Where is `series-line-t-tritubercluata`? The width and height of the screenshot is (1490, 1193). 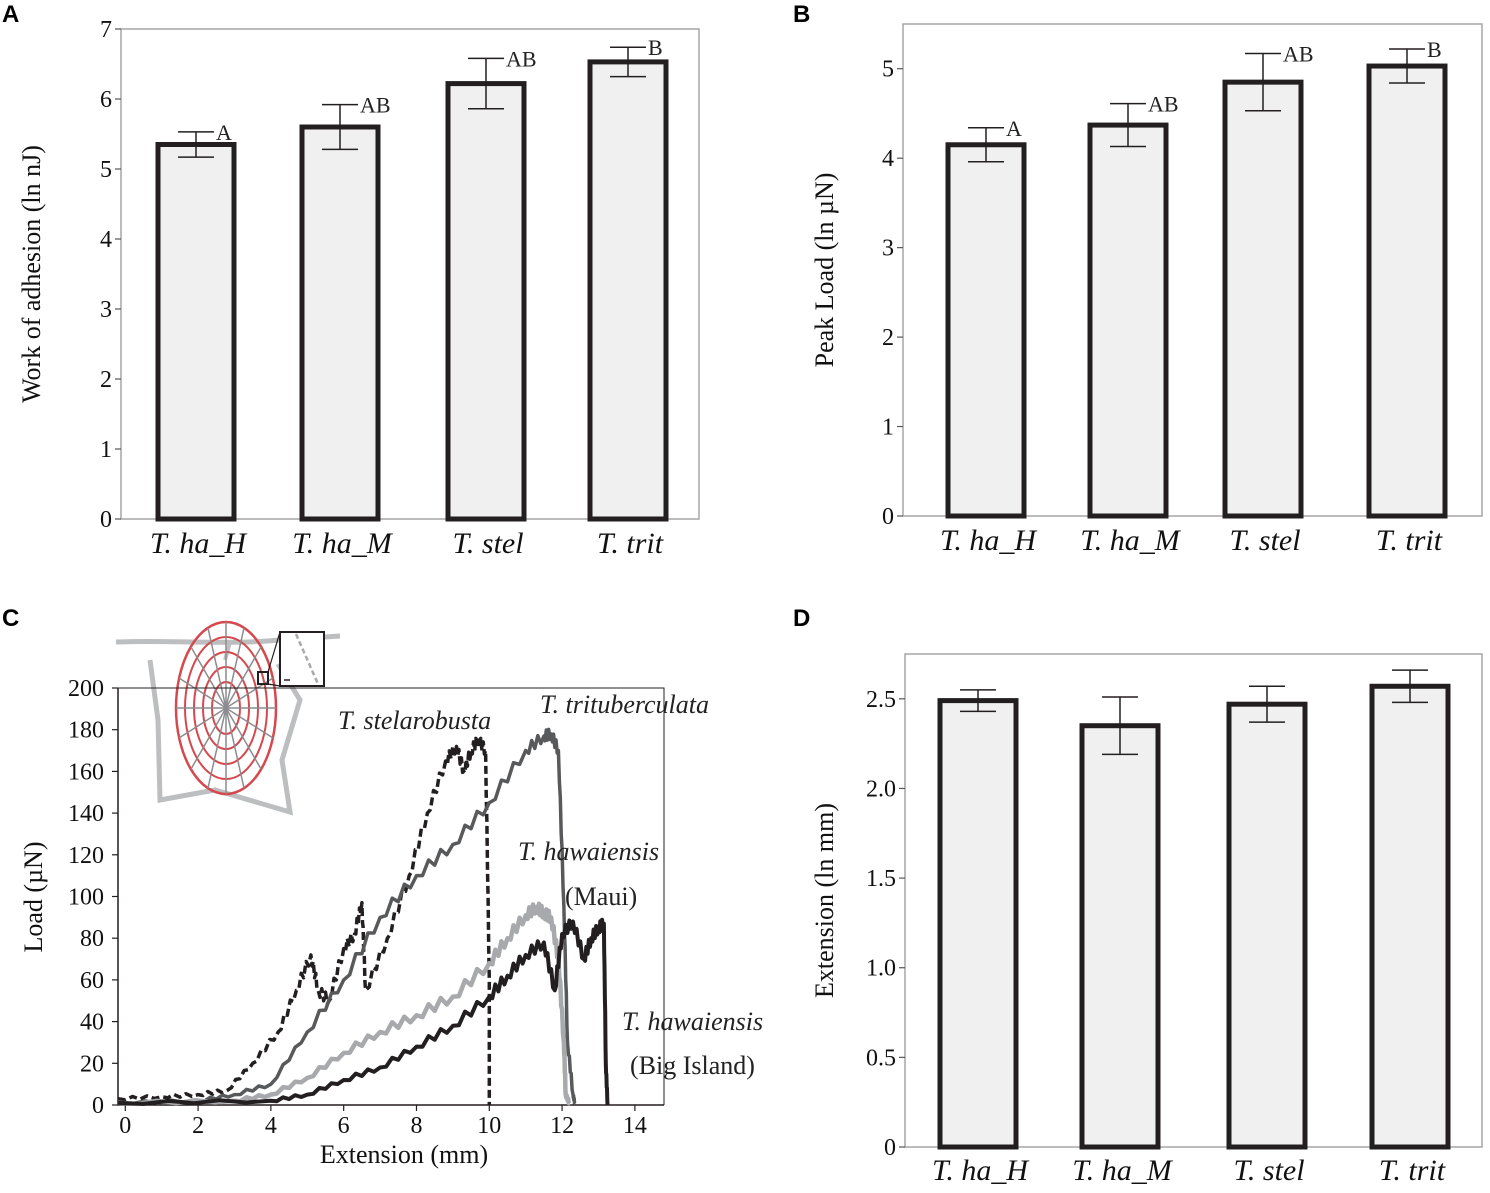
series-line-t-tritubercluata is located at coordinates (347, 916).